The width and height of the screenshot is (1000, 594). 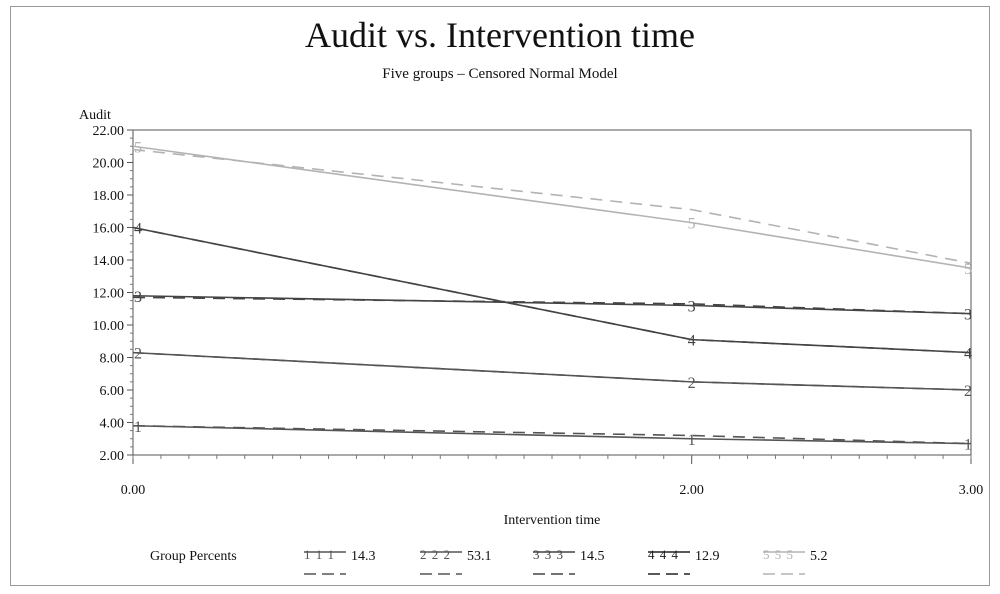 I want to click on series-2-observed-line, so click(x=552, y=371).